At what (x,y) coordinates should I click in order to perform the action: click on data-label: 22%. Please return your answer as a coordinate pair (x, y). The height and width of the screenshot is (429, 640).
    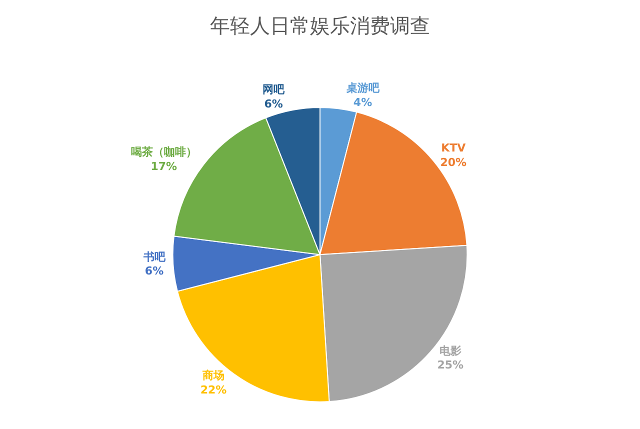
    Looking at the image, I should click on (213, 389).